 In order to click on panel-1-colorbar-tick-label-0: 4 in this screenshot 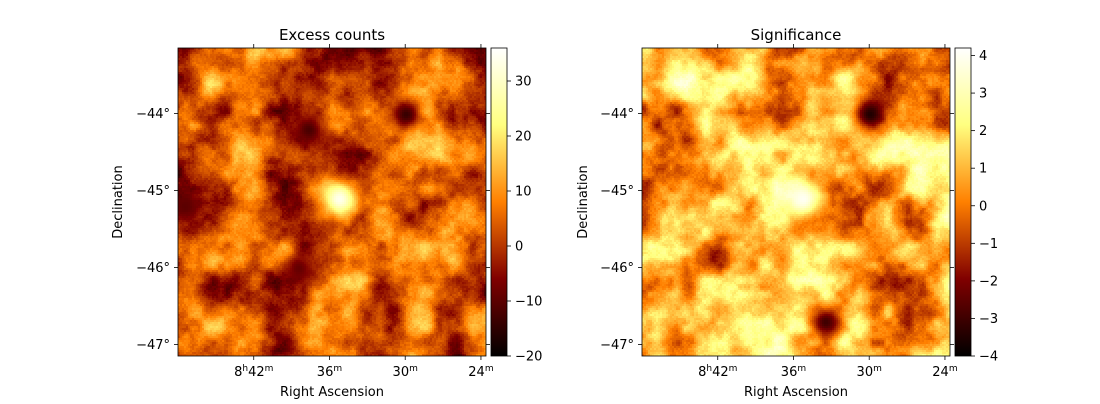, I will do `click(983, 56)`.